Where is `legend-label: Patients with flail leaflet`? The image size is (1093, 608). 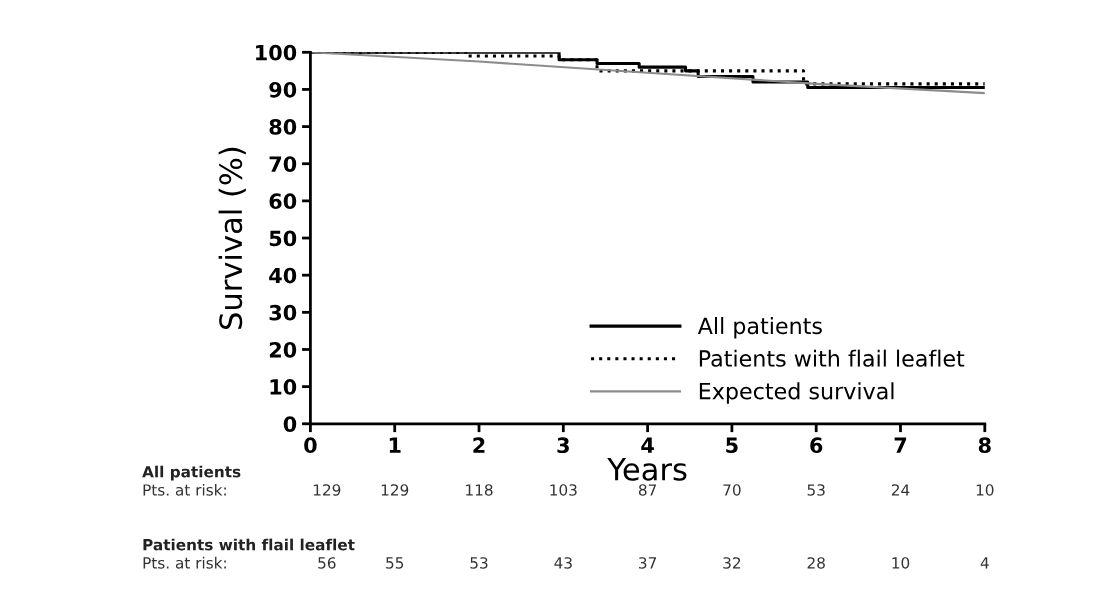
legend-label: Patients with flail leaflet is located at coordinates (832, 358).